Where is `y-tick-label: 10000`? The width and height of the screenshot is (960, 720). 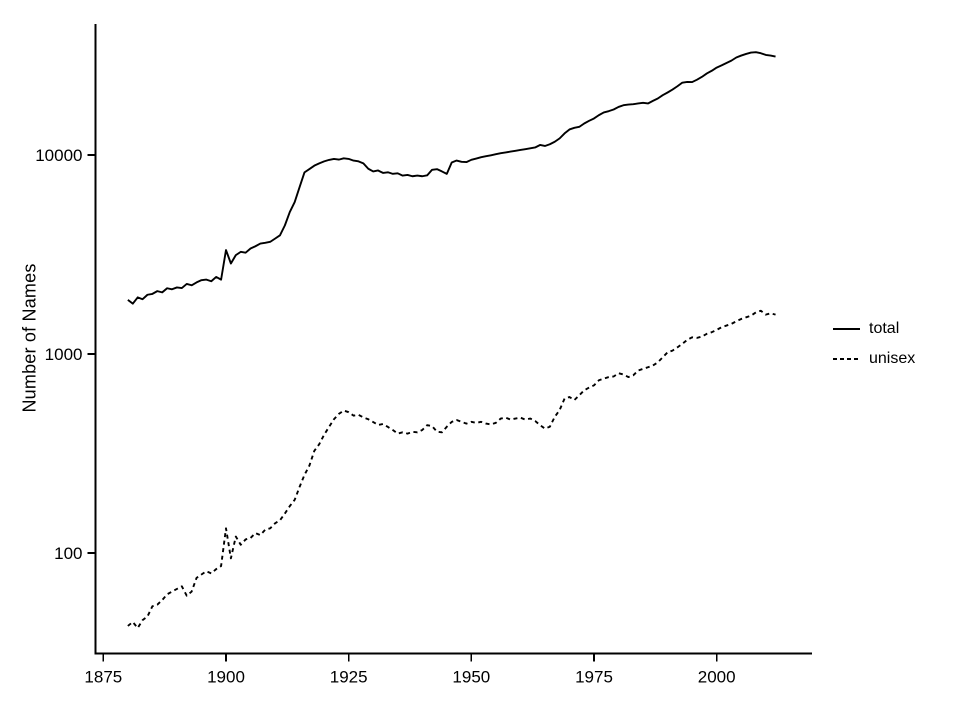 y-tick-label: 10000 is located at coordinates (58, 155).